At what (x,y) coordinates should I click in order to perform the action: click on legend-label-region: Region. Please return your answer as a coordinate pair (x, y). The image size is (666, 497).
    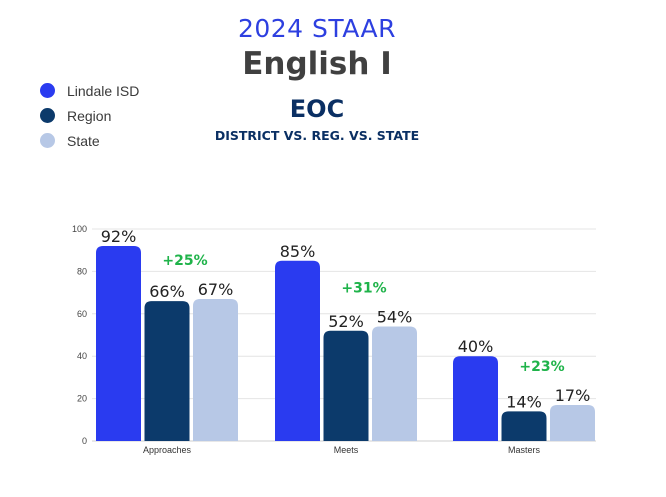
    Looking at the image, I should click on (89, 115).